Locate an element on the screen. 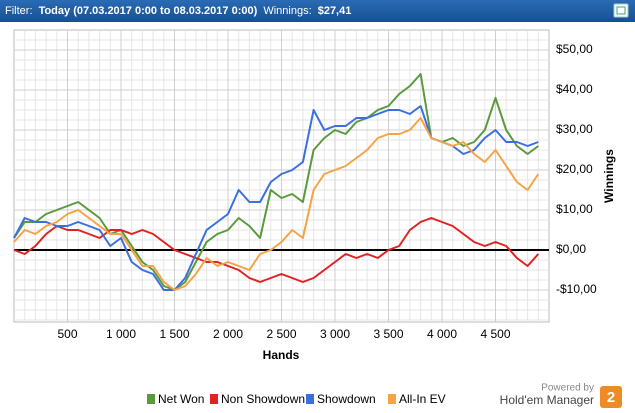 This screenshot has width=635, height=413. product-name: Hold'em Manager is located at coordinates (547, 400).